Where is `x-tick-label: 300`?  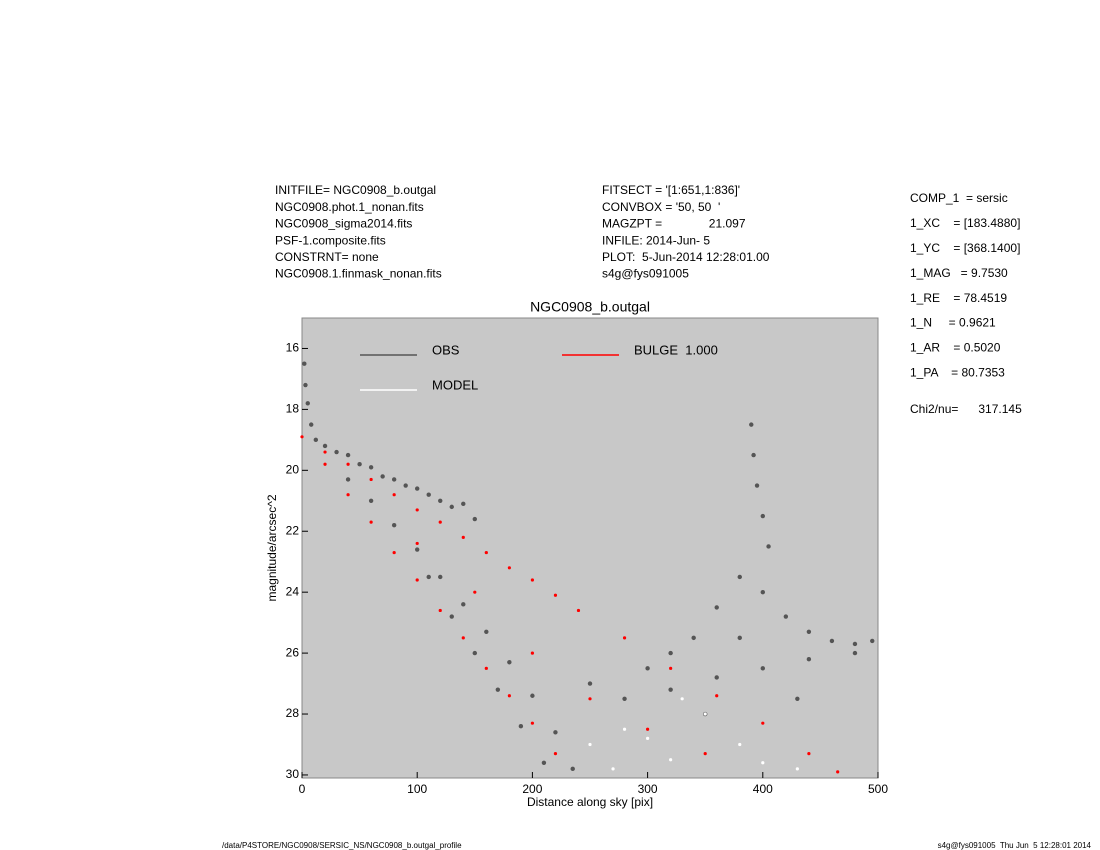
x-tick-label: 300 is located at coordinates (648, 789).